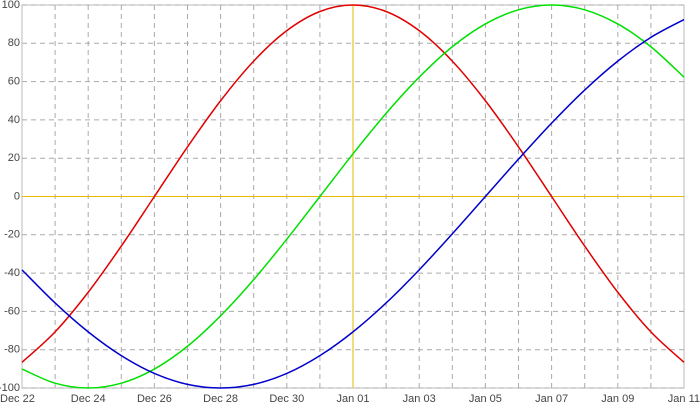 The image size is (700, 408). I want to click on y-tick-label: -100, so click(10, 388).